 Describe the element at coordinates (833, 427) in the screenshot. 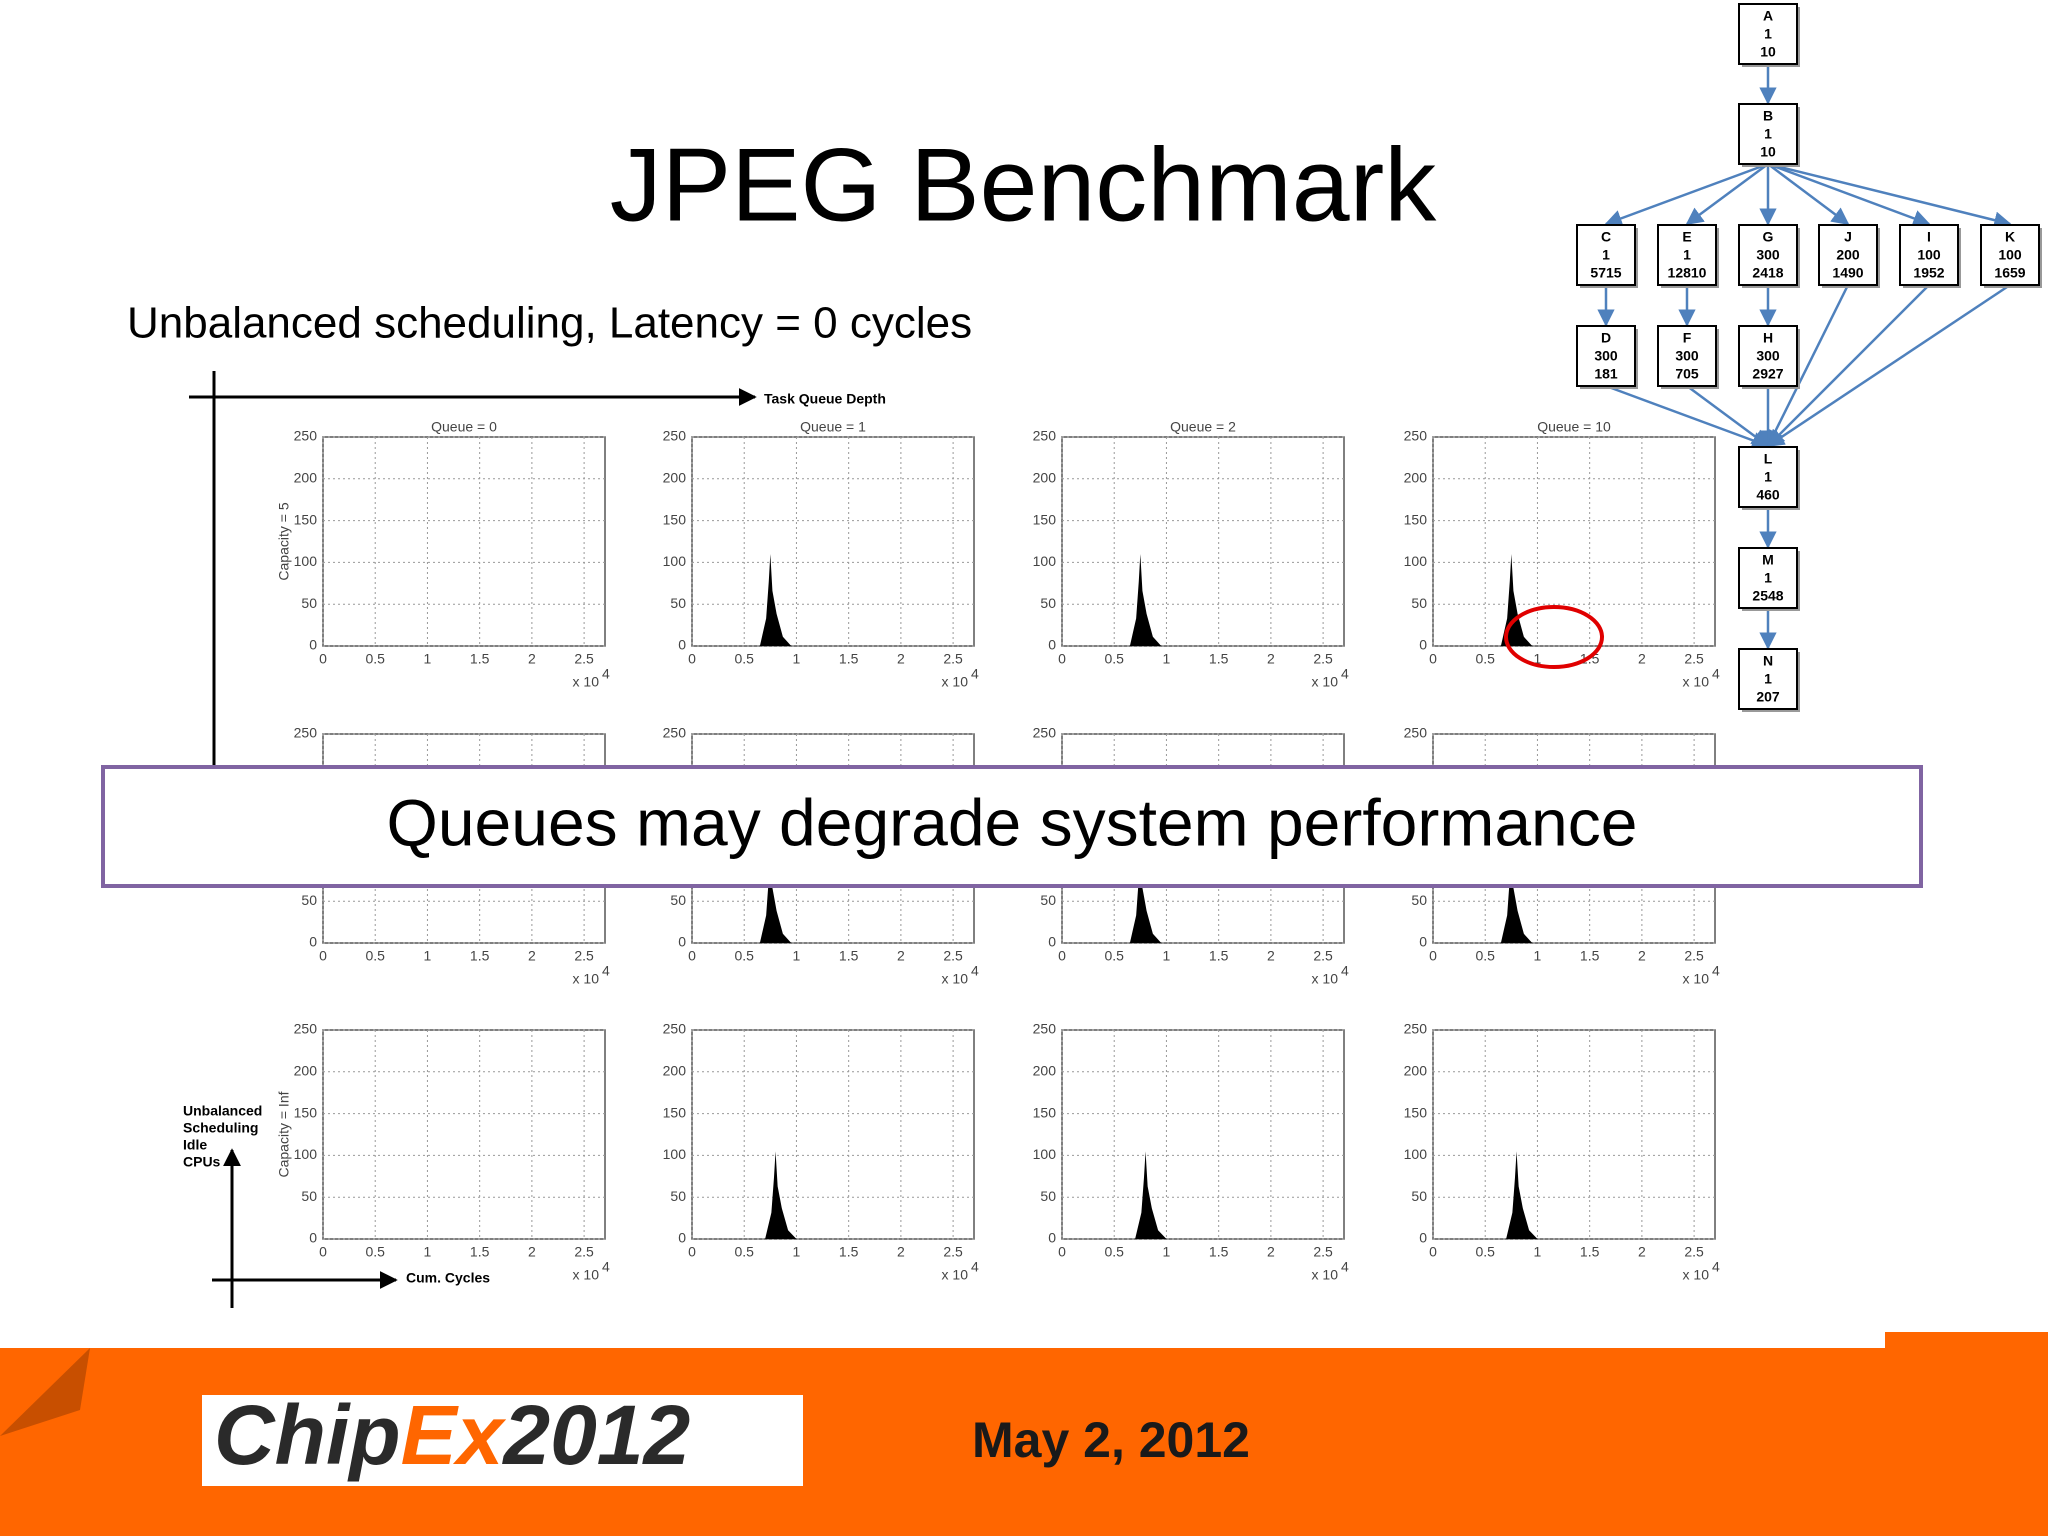

I see `column-title: Queue = 1` at that location.